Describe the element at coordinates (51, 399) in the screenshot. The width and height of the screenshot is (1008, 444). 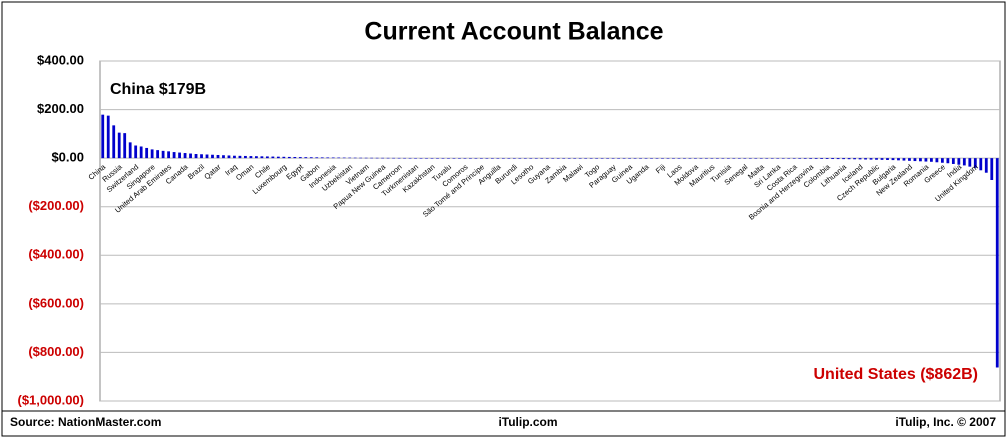
I see `y-tick-label: ($1,000.00)` at that location.